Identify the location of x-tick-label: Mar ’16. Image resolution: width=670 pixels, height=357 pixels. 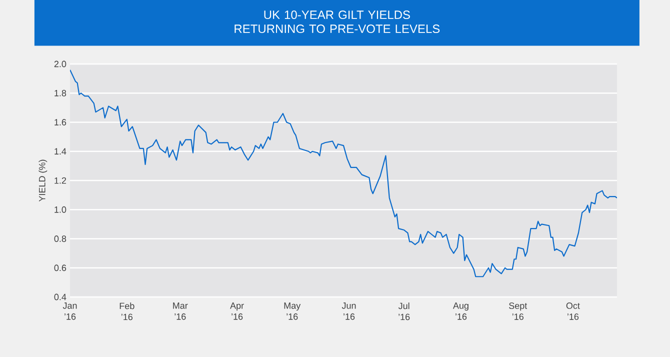
(180, 311).